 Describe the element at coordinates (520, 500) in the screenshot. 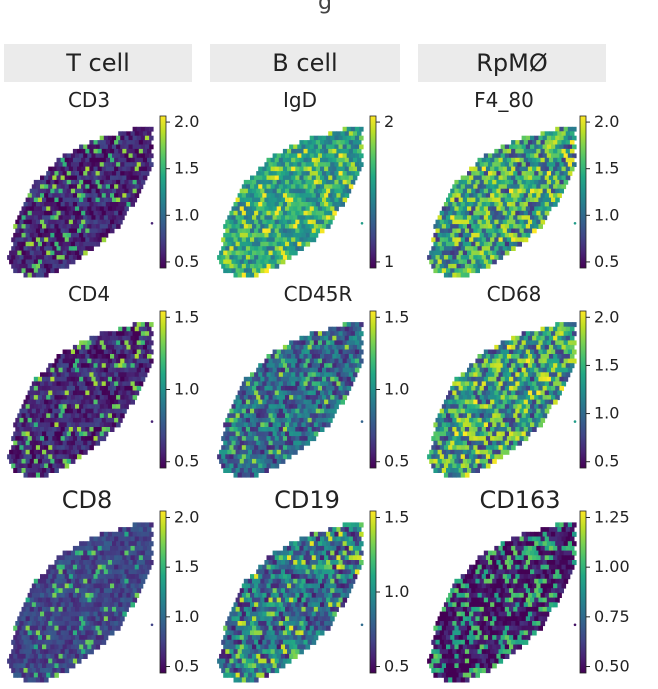

I see `panel-title-cd163: CD163` at that location.